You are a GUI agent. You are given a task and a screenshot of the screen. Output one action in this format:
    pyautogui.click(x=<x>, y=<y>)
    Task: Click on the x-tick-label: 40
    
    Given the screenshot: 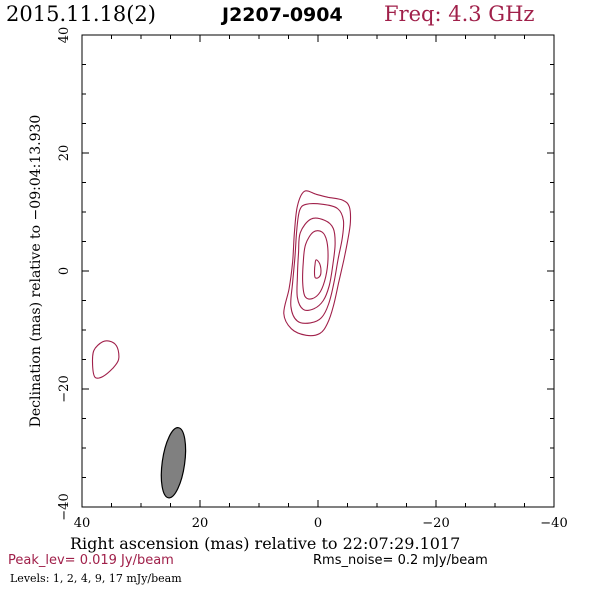 What is the action you would take?
    pyautogui.click(x=82, y=523)
    